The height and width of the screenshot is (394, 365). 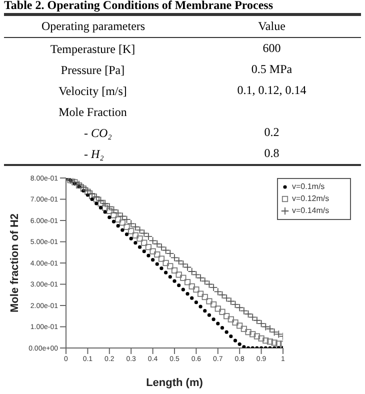 I want to click on category-label: Pressure [Pa], so click(x=93, y=70).